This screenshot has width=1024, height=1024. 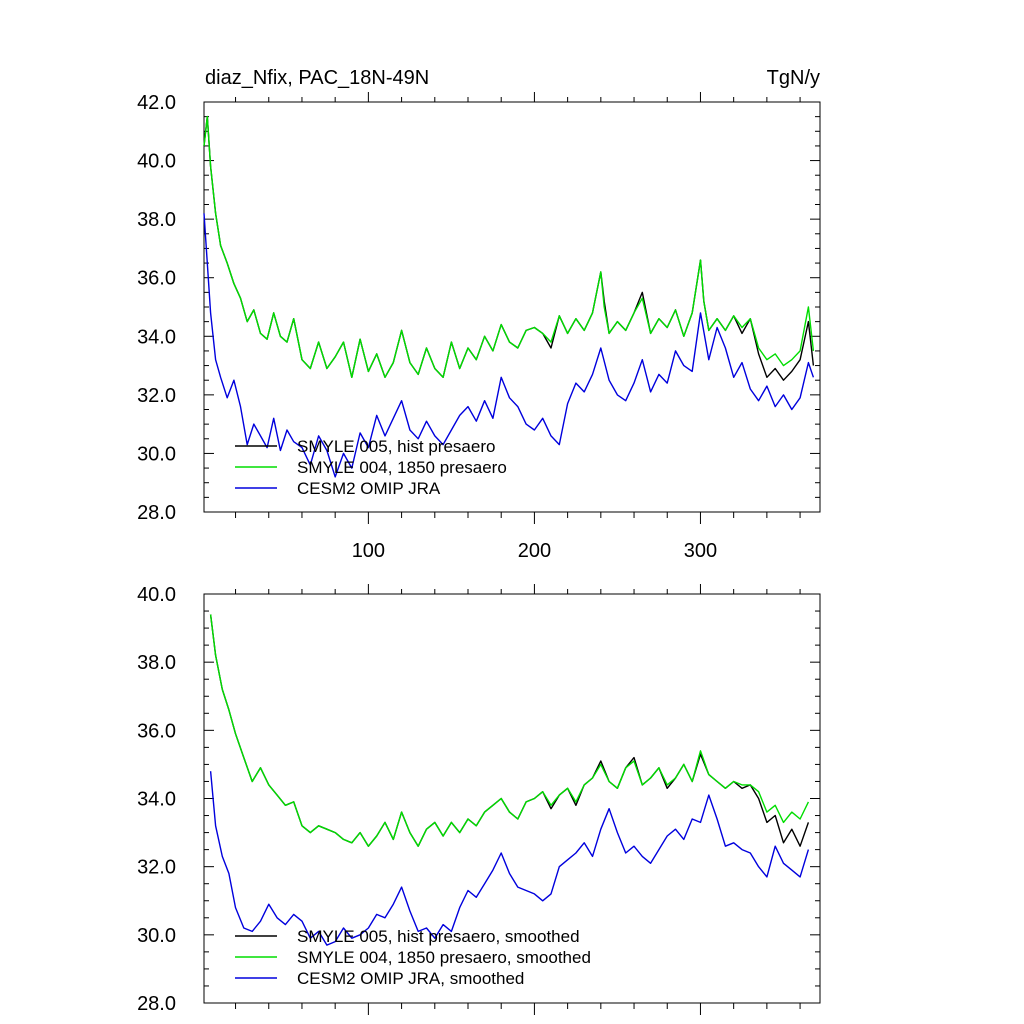 What do you see at coordinates (368, 551) in the screenshot?
I see `x-tick-label: 100` at bounding box center [368, 551].